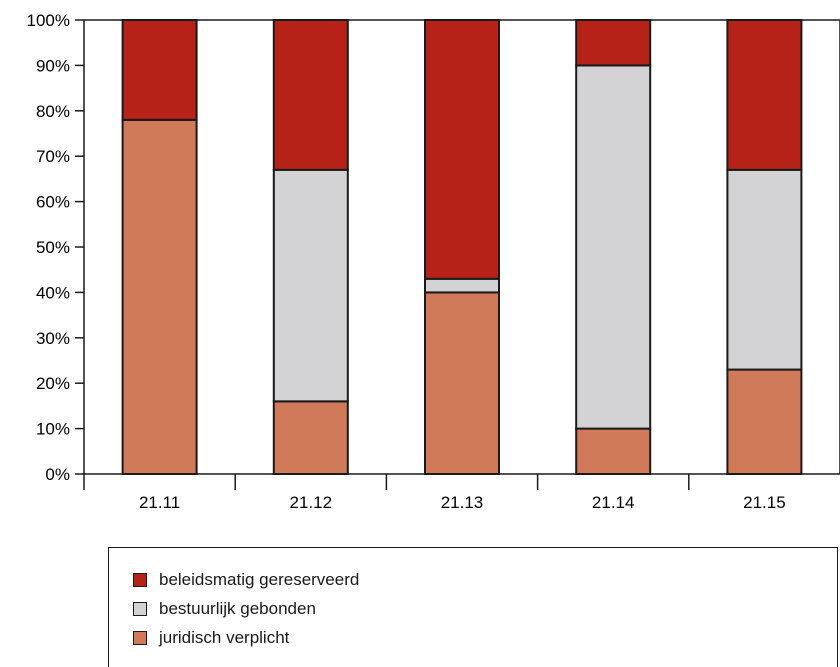  I want to click on x-axis: 21.11 21.12 21.13 21.14 21.15, so click(434, 493).